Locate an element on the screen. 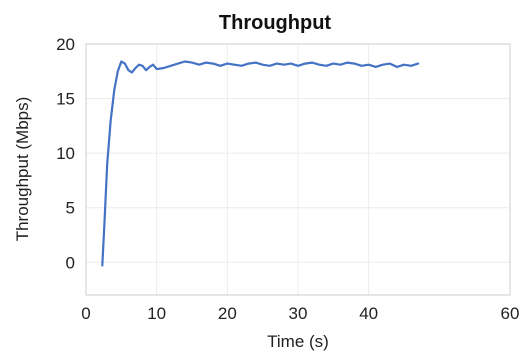  x-tick-label: 40 is located at coordinates (368, 313).